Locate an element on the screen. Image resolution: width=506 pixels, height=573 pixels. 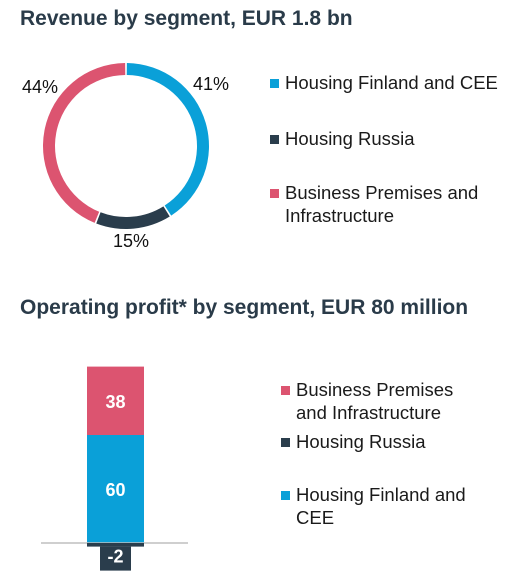
negative-label-box is located at coordinates (115, 558).